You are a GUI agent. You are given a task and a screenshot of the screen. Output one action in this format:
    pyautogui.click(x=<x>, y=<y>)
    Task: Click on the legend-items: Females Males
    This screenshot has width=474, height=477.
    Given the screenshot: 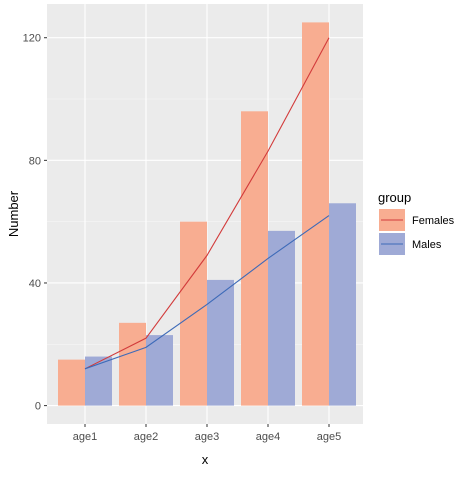 What is the action you would take?
    pyautogui.click(x=417, y=232)
    